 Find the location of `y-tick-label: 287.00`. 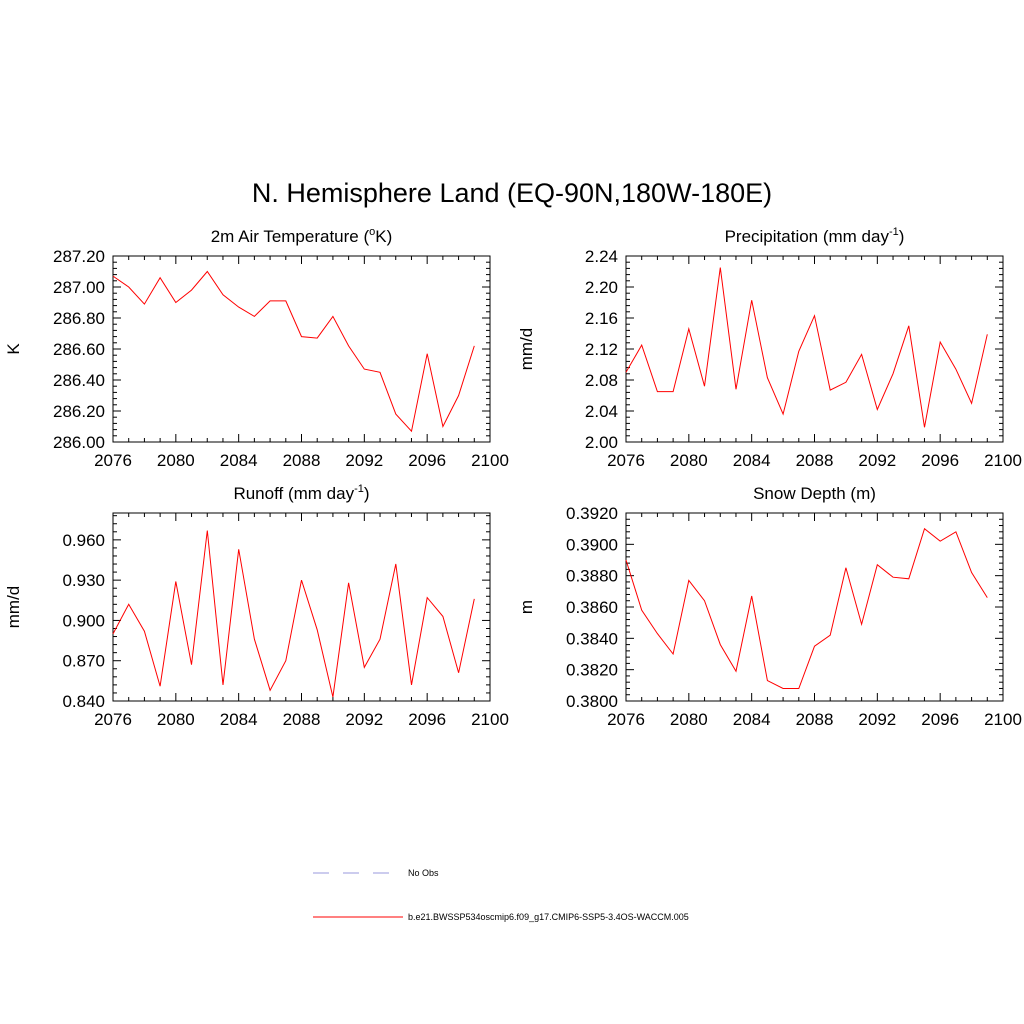

y-tick-label: 287.00 is located at coordinates (79, 287).